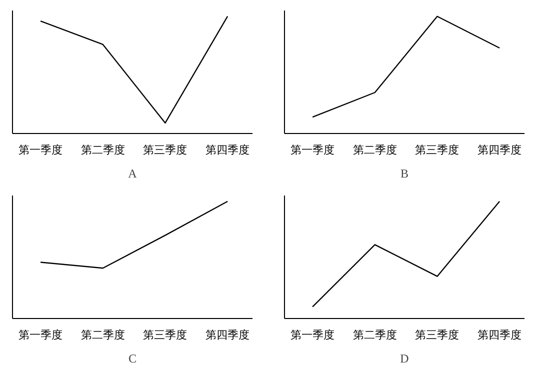  Describe the element at coordinates (404, 173) in the screenshot. I see `text: B` at that location.